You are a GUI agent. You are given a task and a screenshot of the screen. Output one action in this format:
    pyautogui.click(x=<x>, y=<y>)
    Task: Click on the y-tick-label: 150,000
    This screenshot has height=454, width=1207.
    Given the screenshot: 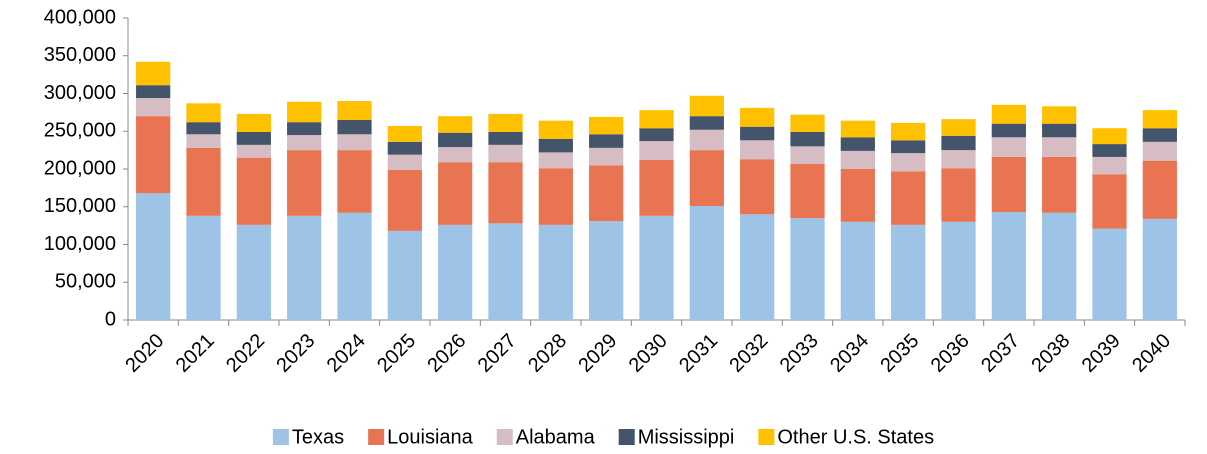 What is the action you would take?
    pyautogui.click(x=80, y=206)
    